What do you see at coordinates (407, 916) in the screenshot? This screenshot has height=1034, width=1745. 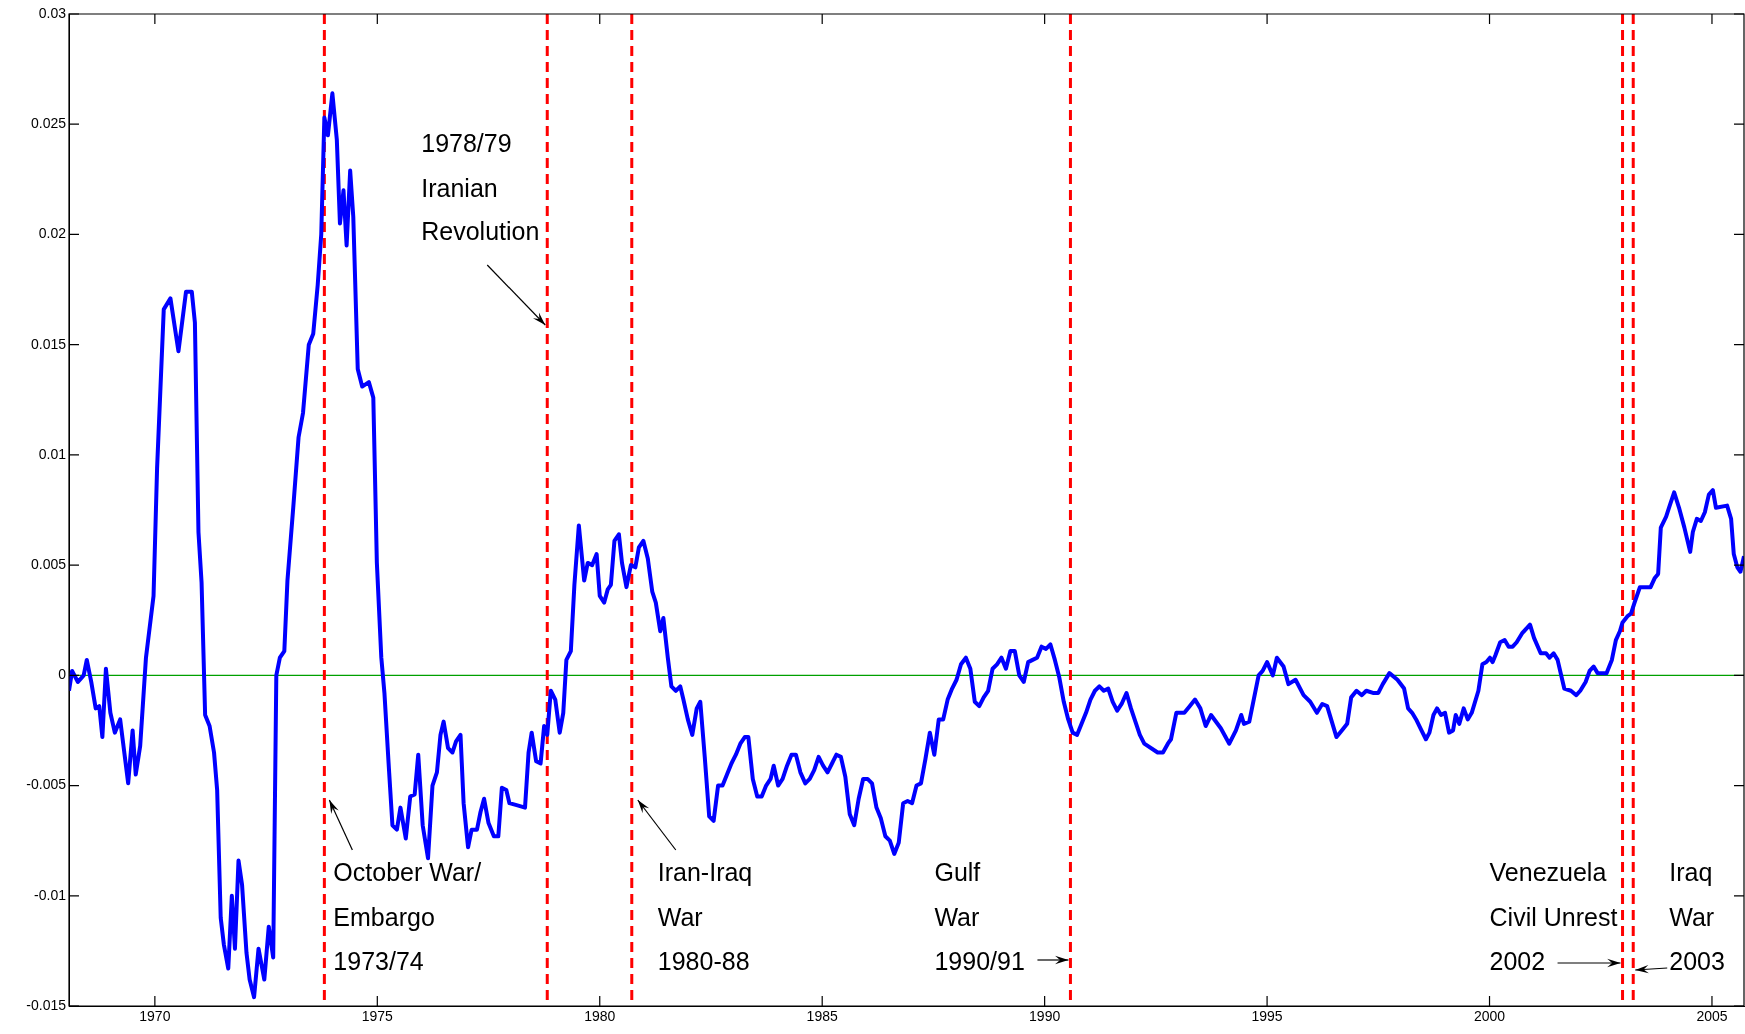 I see `ref-line-label: October War/ Embargo 1973/74` at bounding box center [407, 916].